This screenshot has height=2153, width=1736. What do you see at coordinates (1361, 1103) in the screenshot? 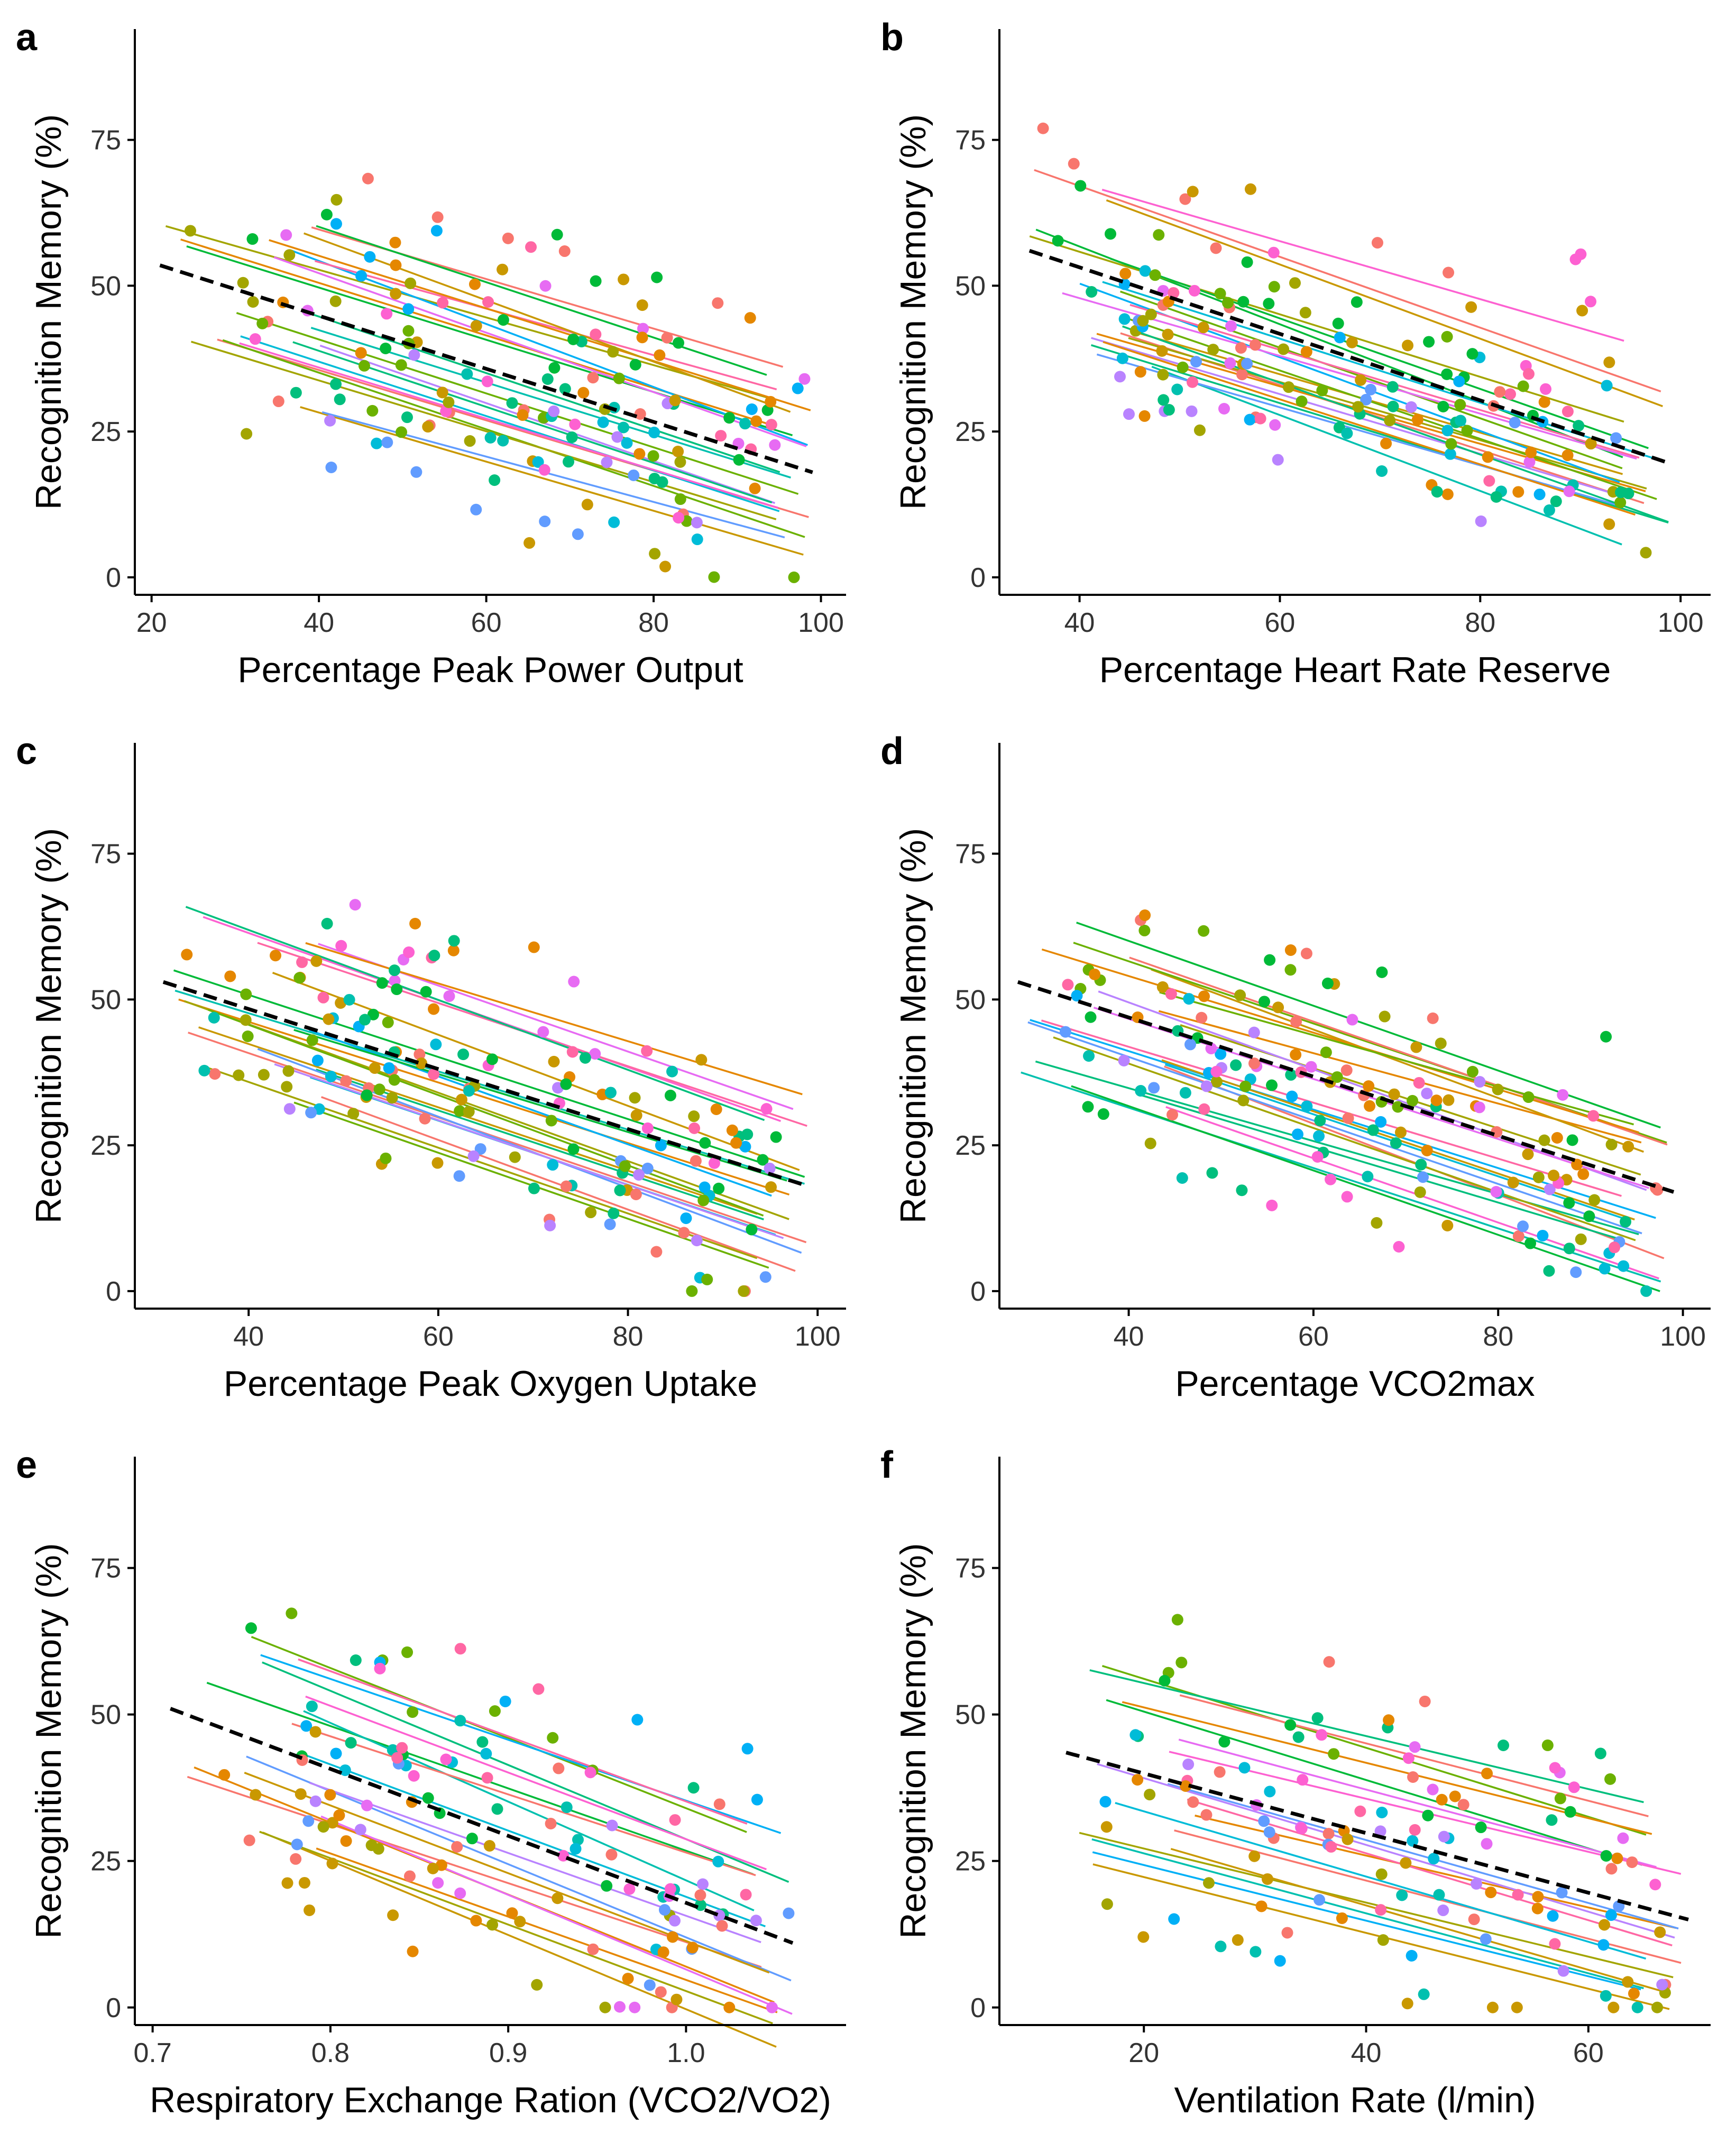
I see `subject-points` at bounding box center [1361, 1103].